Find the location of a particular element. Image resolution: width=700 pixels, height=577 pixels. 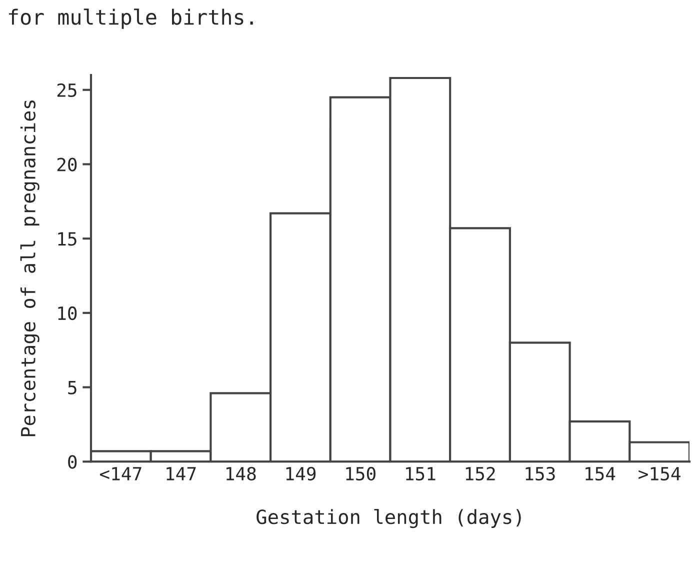

x-tick-label: 150 is located at coordinates (361, 473).